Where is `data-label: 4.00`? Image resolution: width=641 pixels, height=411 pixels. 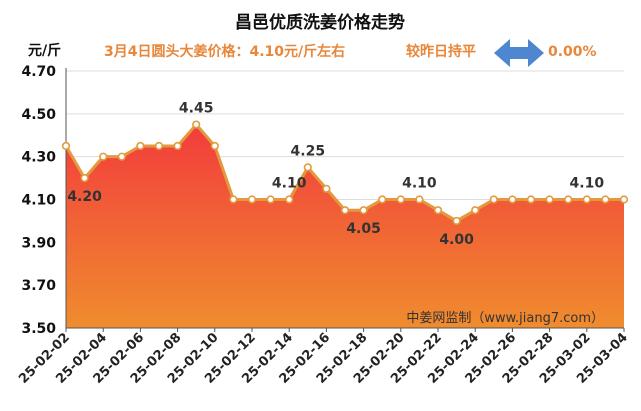
data-label: 4.00 is located at coordinates (456, 240).